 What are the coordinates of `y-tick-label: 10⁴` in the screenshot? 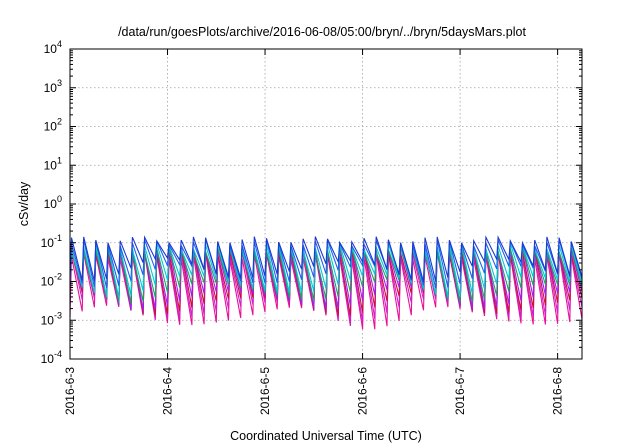 It's located at (53, 47).